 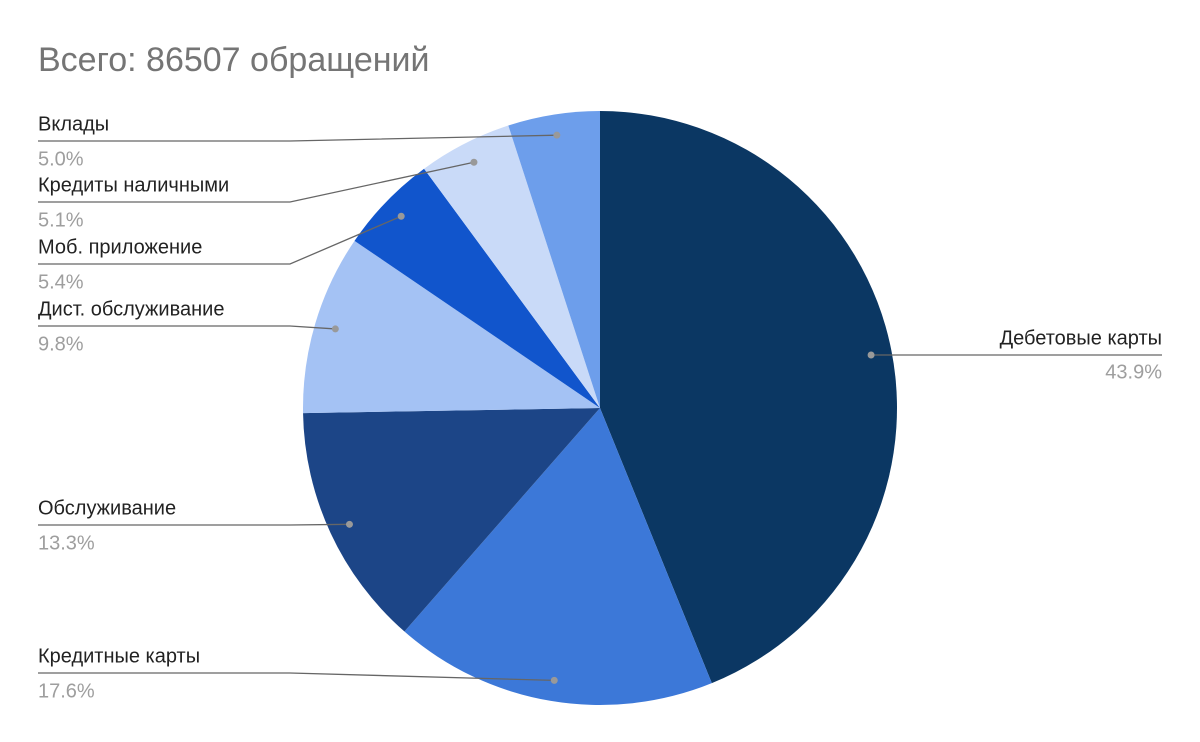 What do you see at coordinates (107, 508) in the screenshot?
I see `slice-label: Обслуживание` at bounding box center [107, 508].